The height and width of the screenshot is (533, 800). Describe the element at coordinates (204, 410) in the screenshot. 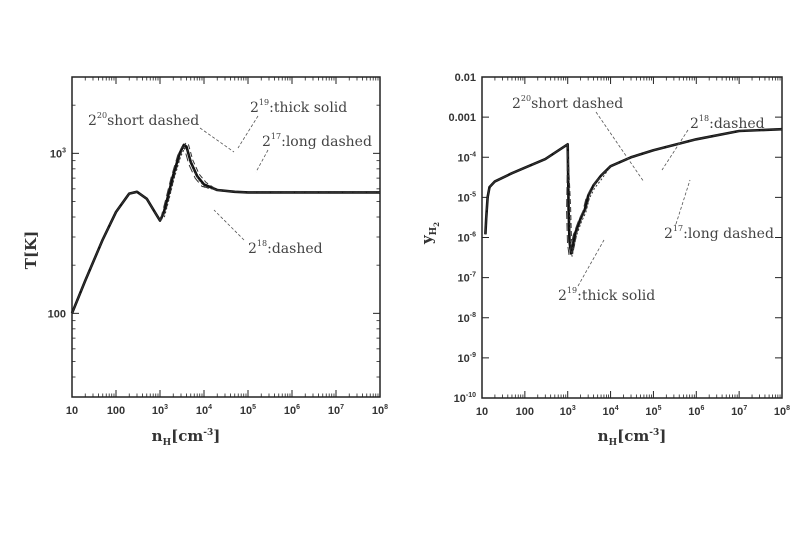

I see `left-x-tick-label: 10⁴` at that location.